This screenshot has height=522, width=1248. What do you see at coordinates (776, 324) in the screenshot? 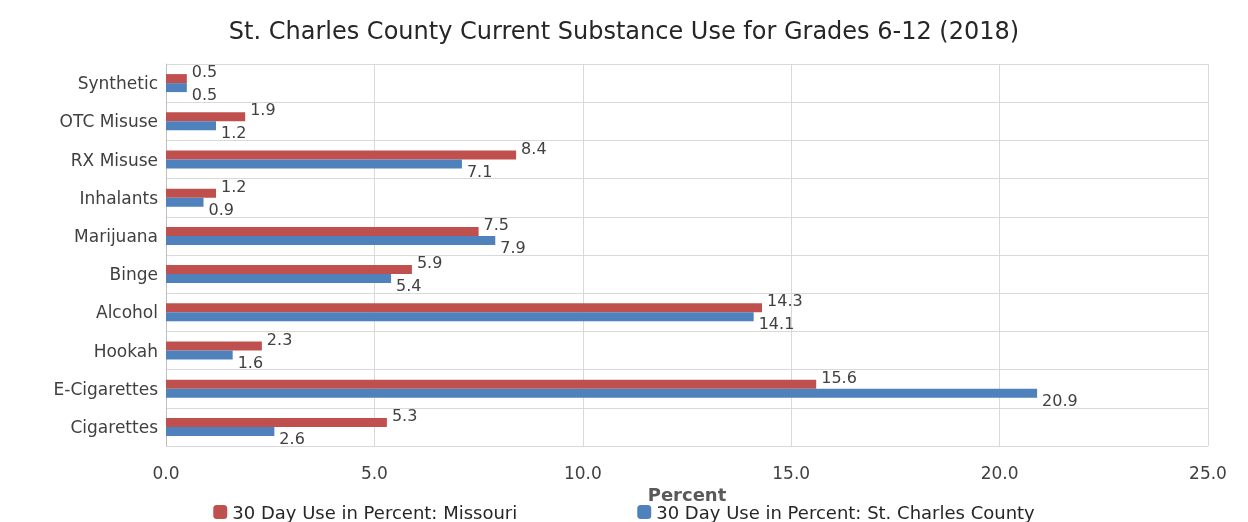
I see `data-label: 14.1` at bounding box center [776, 324].